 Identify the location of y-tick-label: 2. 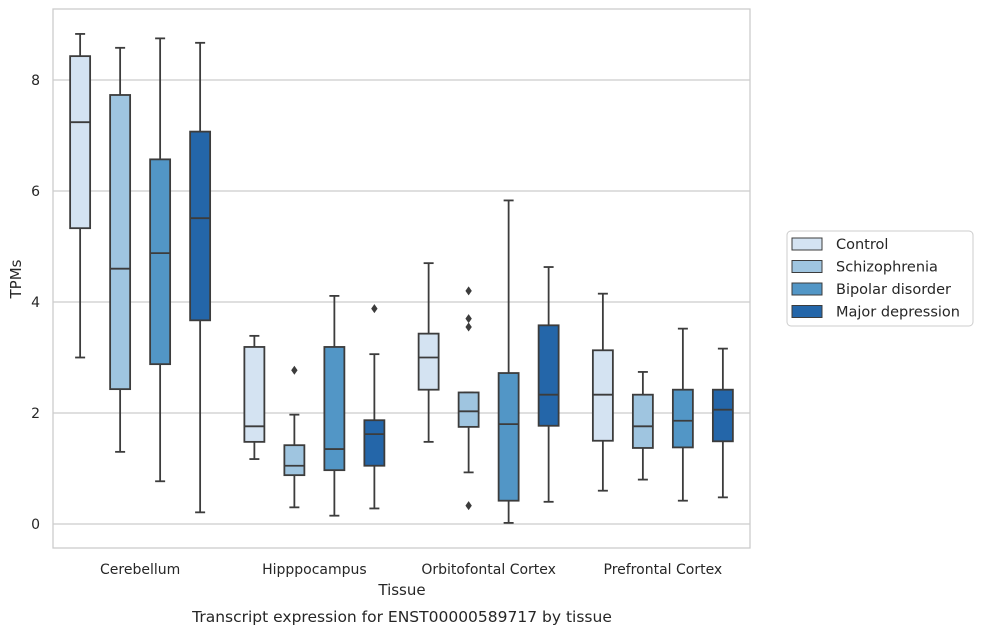
(35, 414).